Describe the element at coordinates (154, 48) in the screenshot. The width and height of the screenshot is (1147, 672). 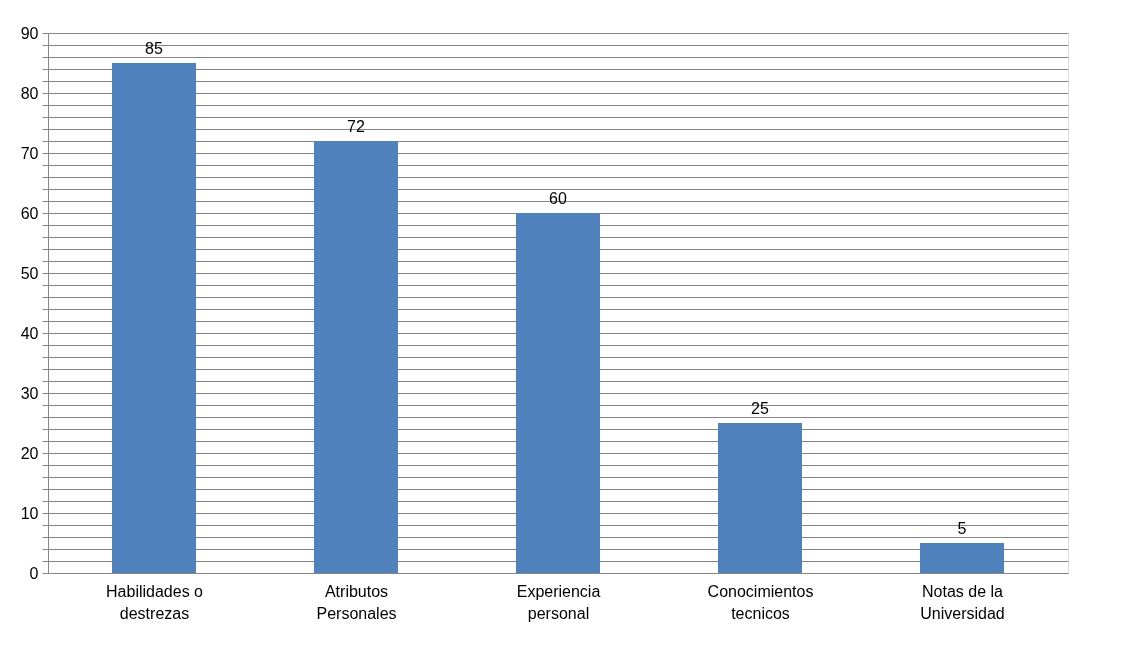
I see `data-label: 85` at that location.